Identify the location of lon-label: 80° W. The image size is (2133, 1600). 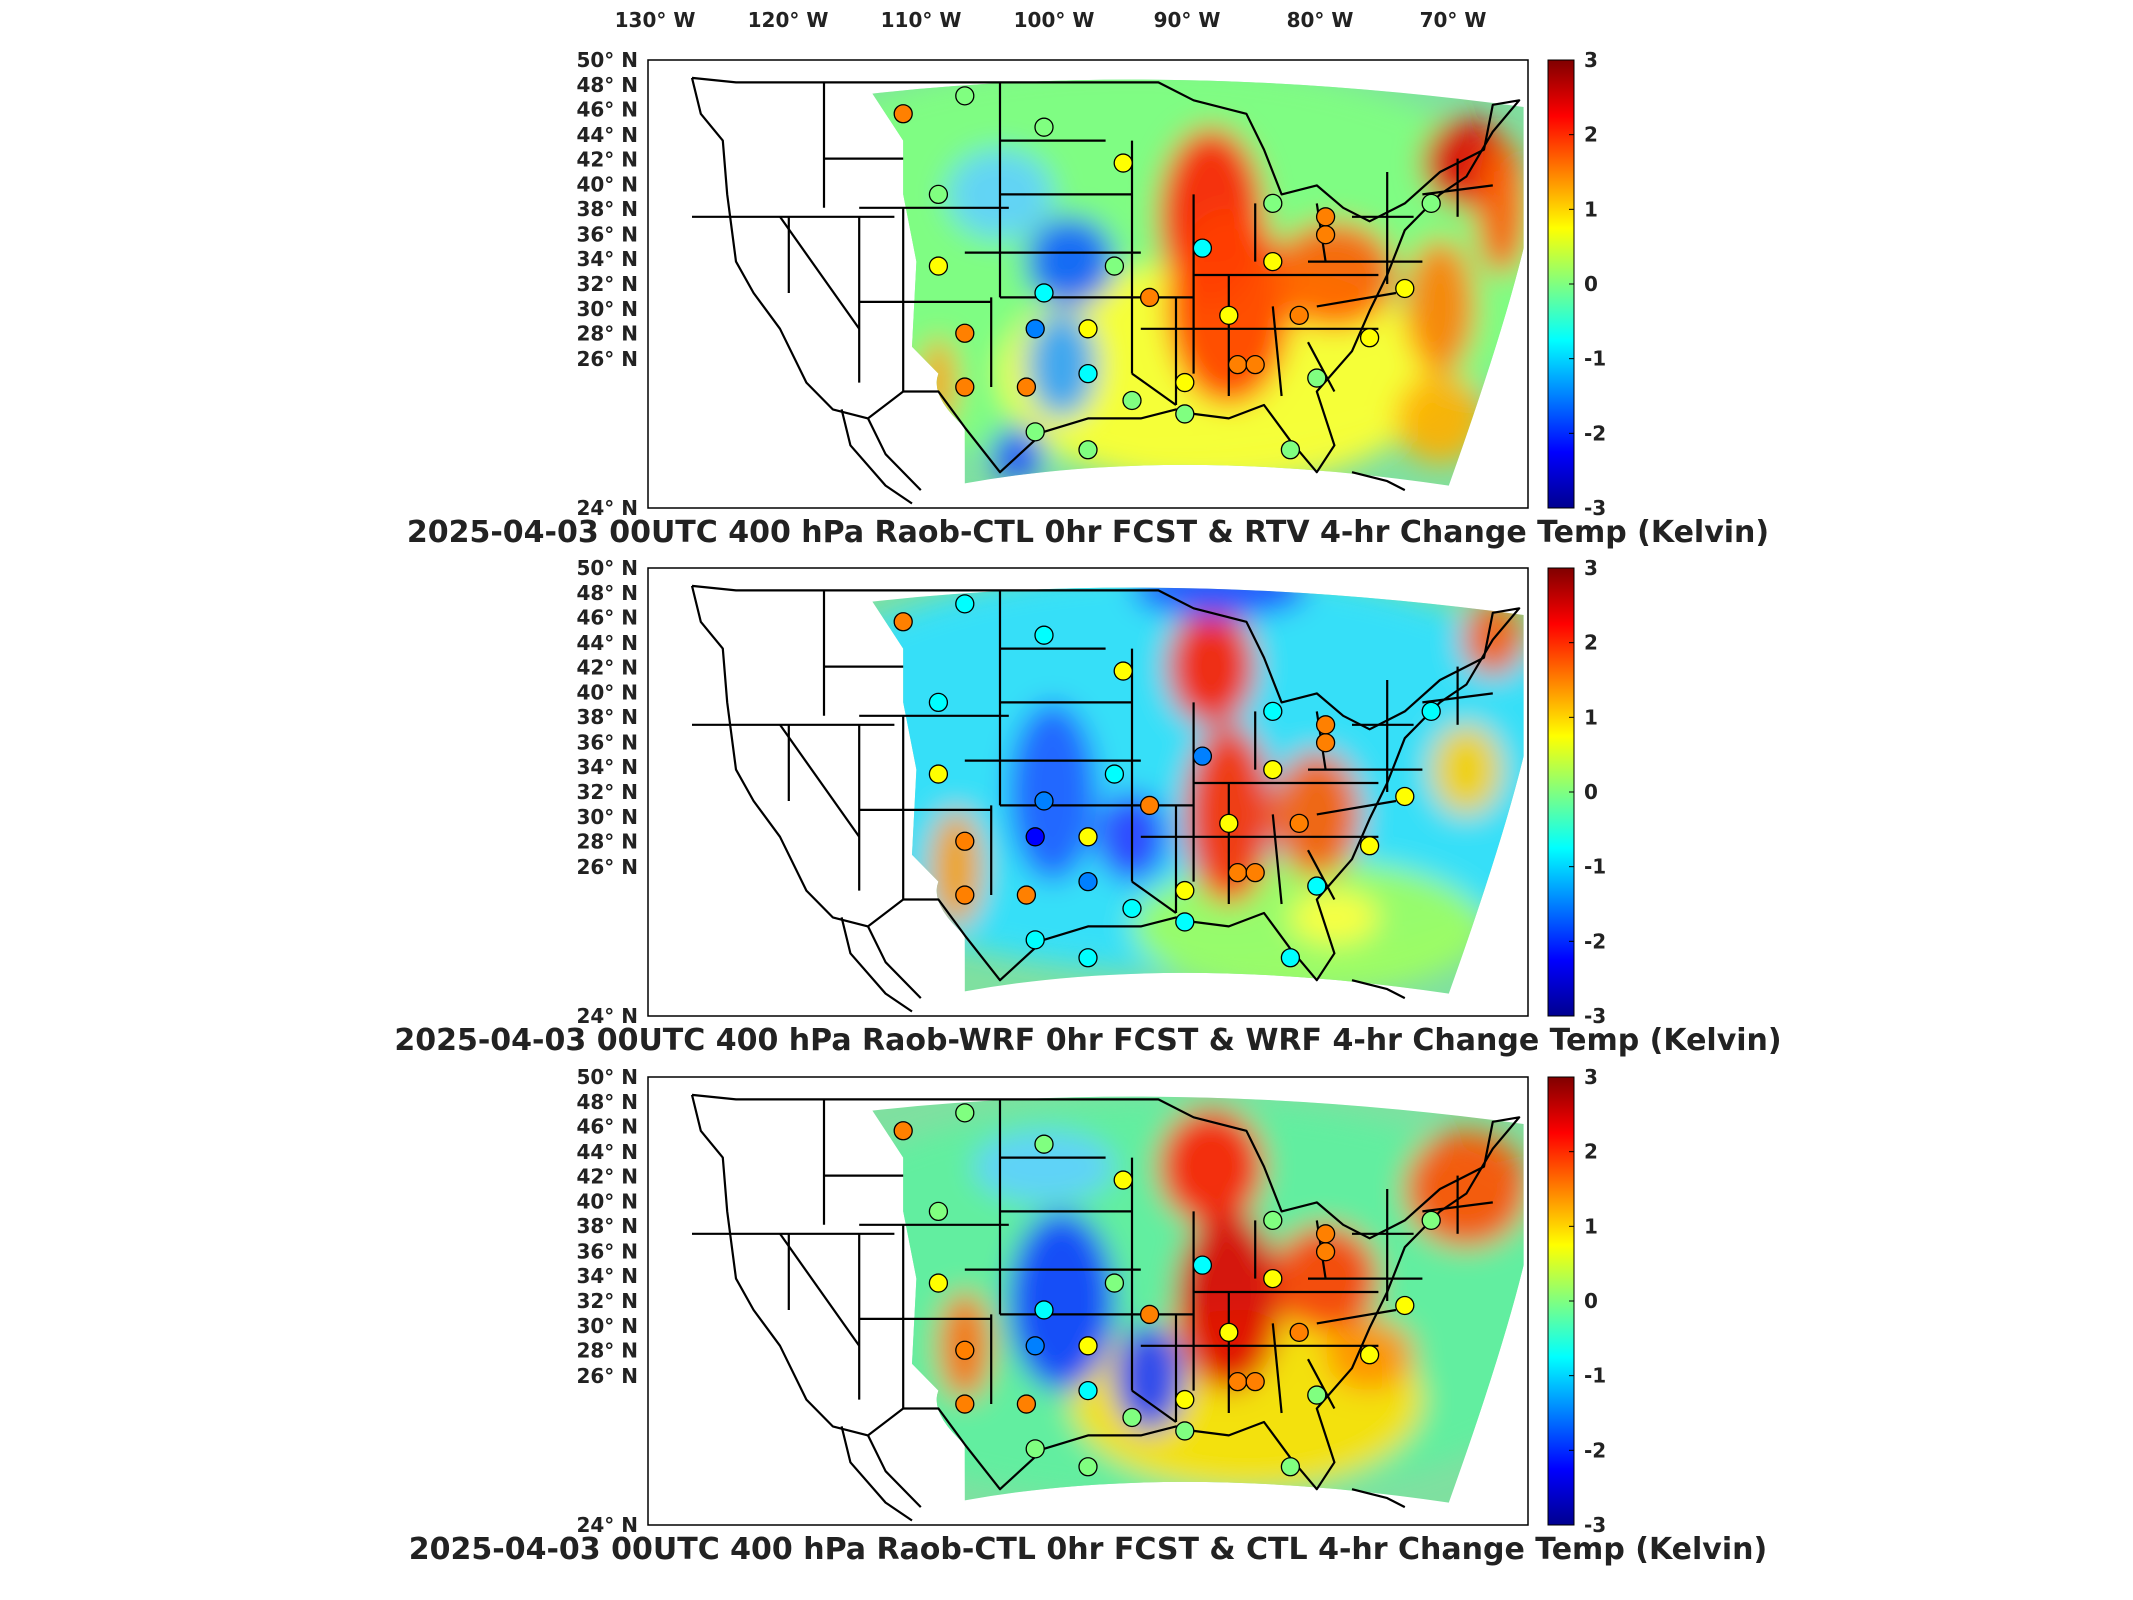
(1320, 20).